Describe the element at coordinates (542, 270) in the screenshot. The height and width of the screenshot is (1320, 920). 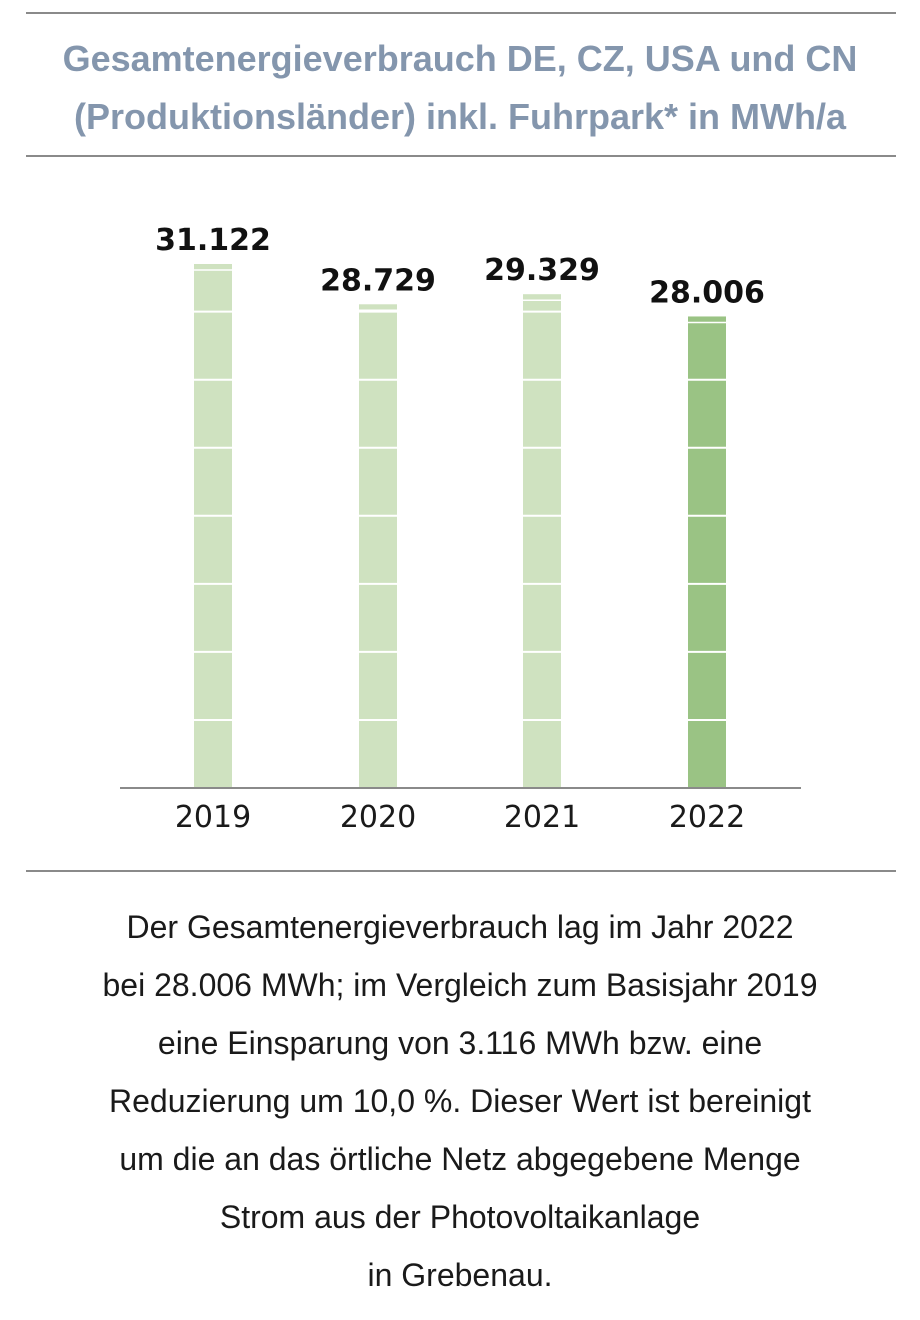
I see `data-label-2021: 29.329` at that location.